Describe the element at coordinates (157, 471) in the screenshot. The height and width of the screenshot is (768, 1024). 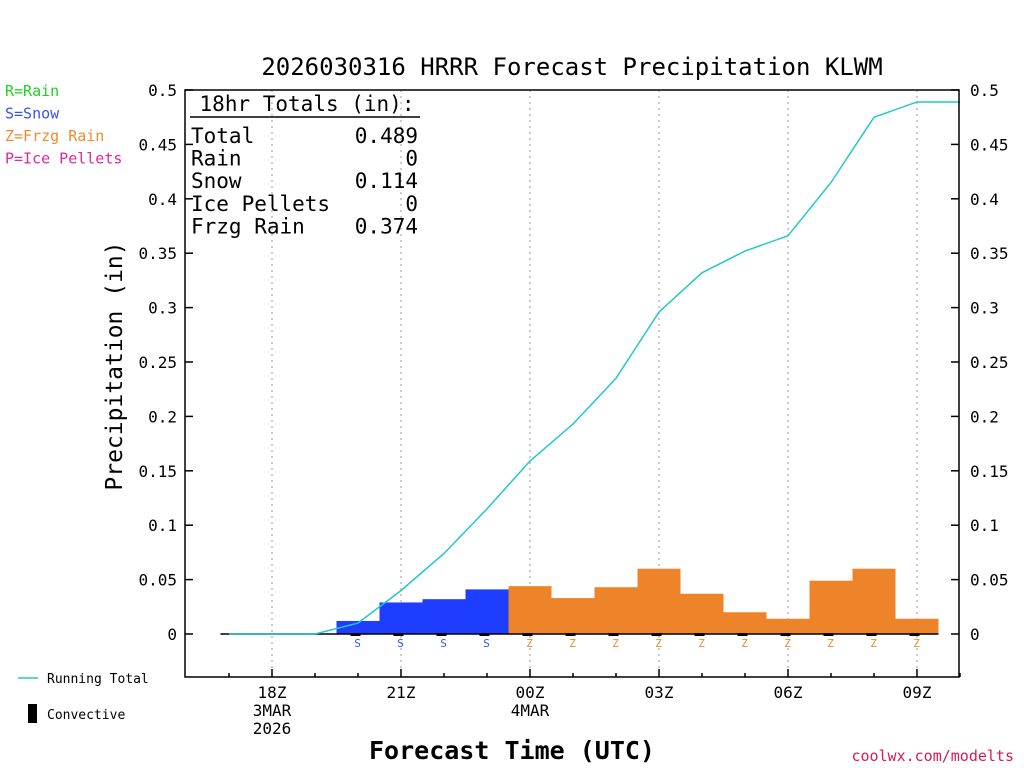
I see `ytick-label-left-3: 0.15` at that location.